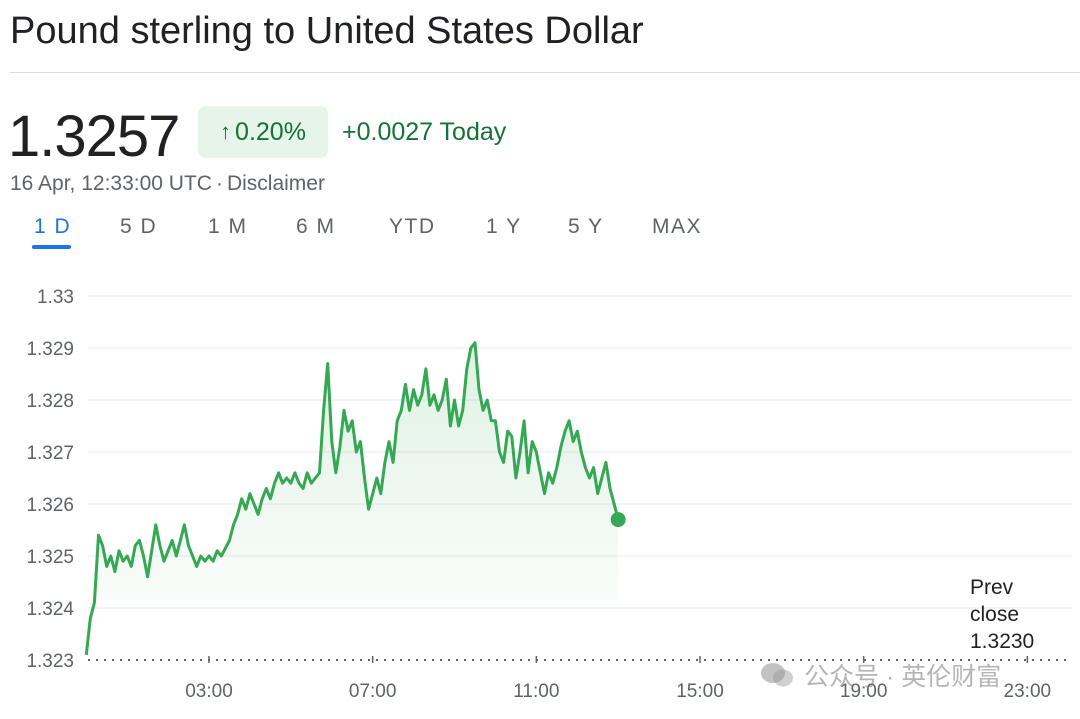  What do you see at coordinates (380, 235) in the screenshot?
I see `range-tabs: 1 D 5 D 1 M 6 M YTD 1 Y 5 Y MAX` at bounding box center [380, 235].